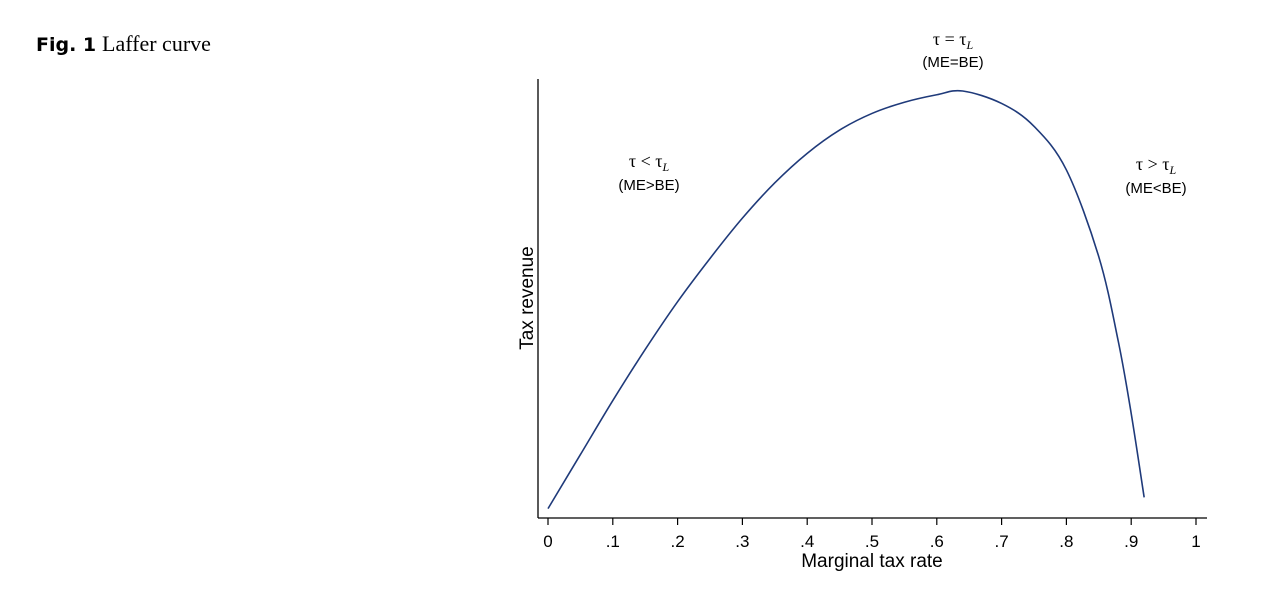  I want to click on x-axis-title: Marginal tax rate, so click(872, 561).